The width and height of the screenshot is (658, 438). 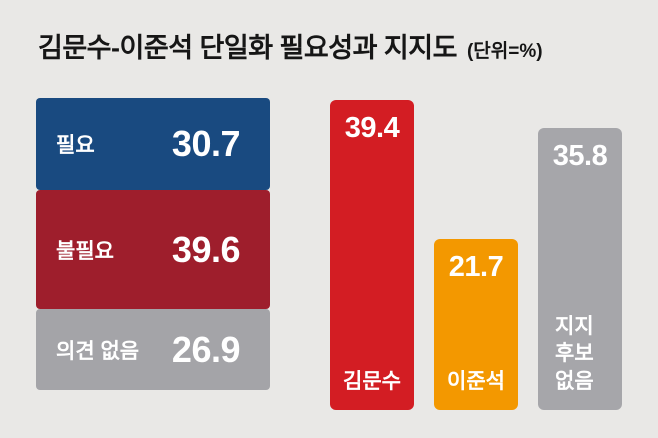 I want to click on necessity-bar-no-opinion: 의견 없음 26.9, so click(x=153, y=349).